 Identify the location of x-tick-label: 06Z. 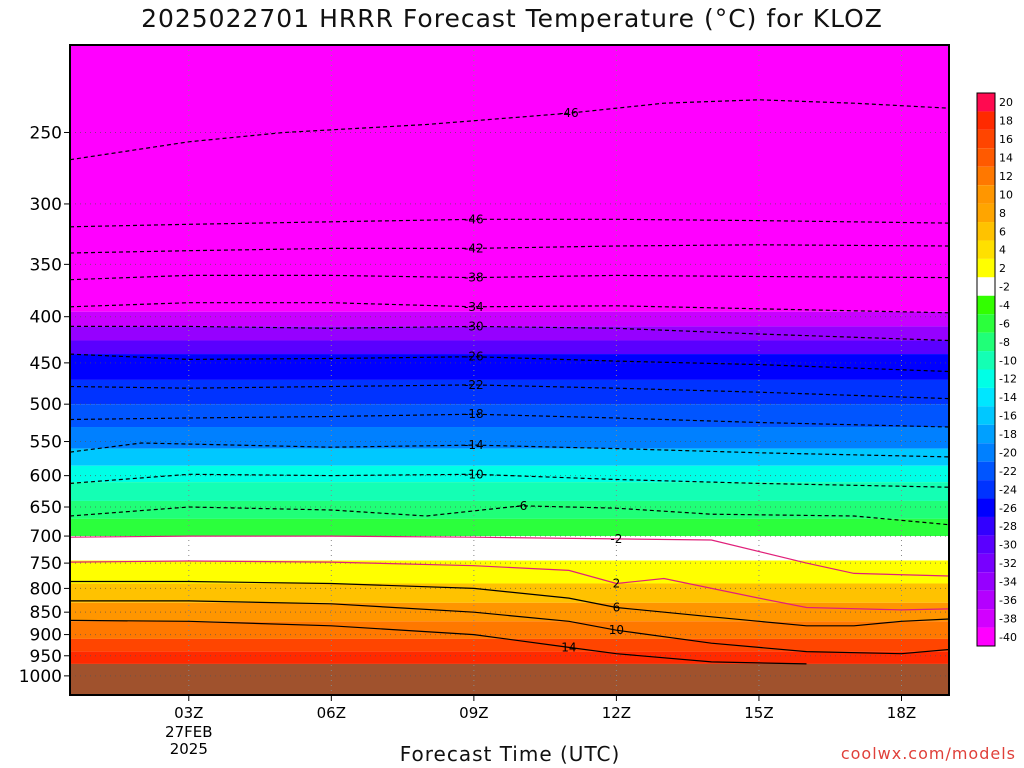
(331, 713).